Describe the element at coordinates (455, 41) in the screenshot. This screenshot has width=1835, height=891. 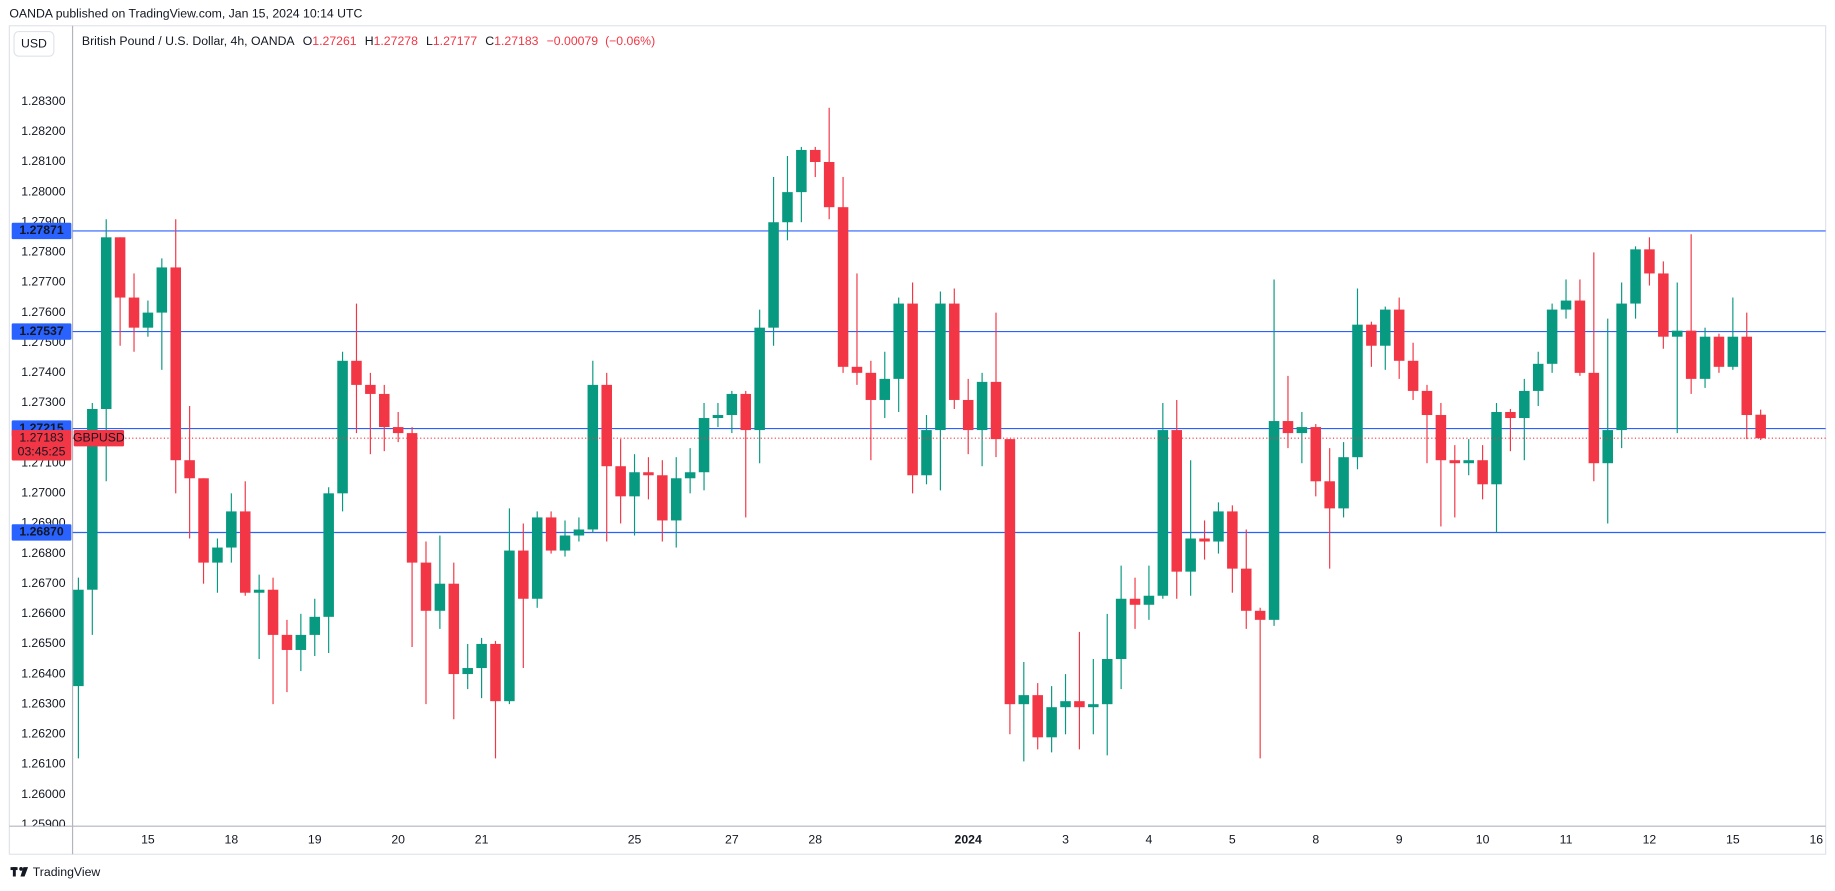
I see `legend-low: 1.27177` at that location.